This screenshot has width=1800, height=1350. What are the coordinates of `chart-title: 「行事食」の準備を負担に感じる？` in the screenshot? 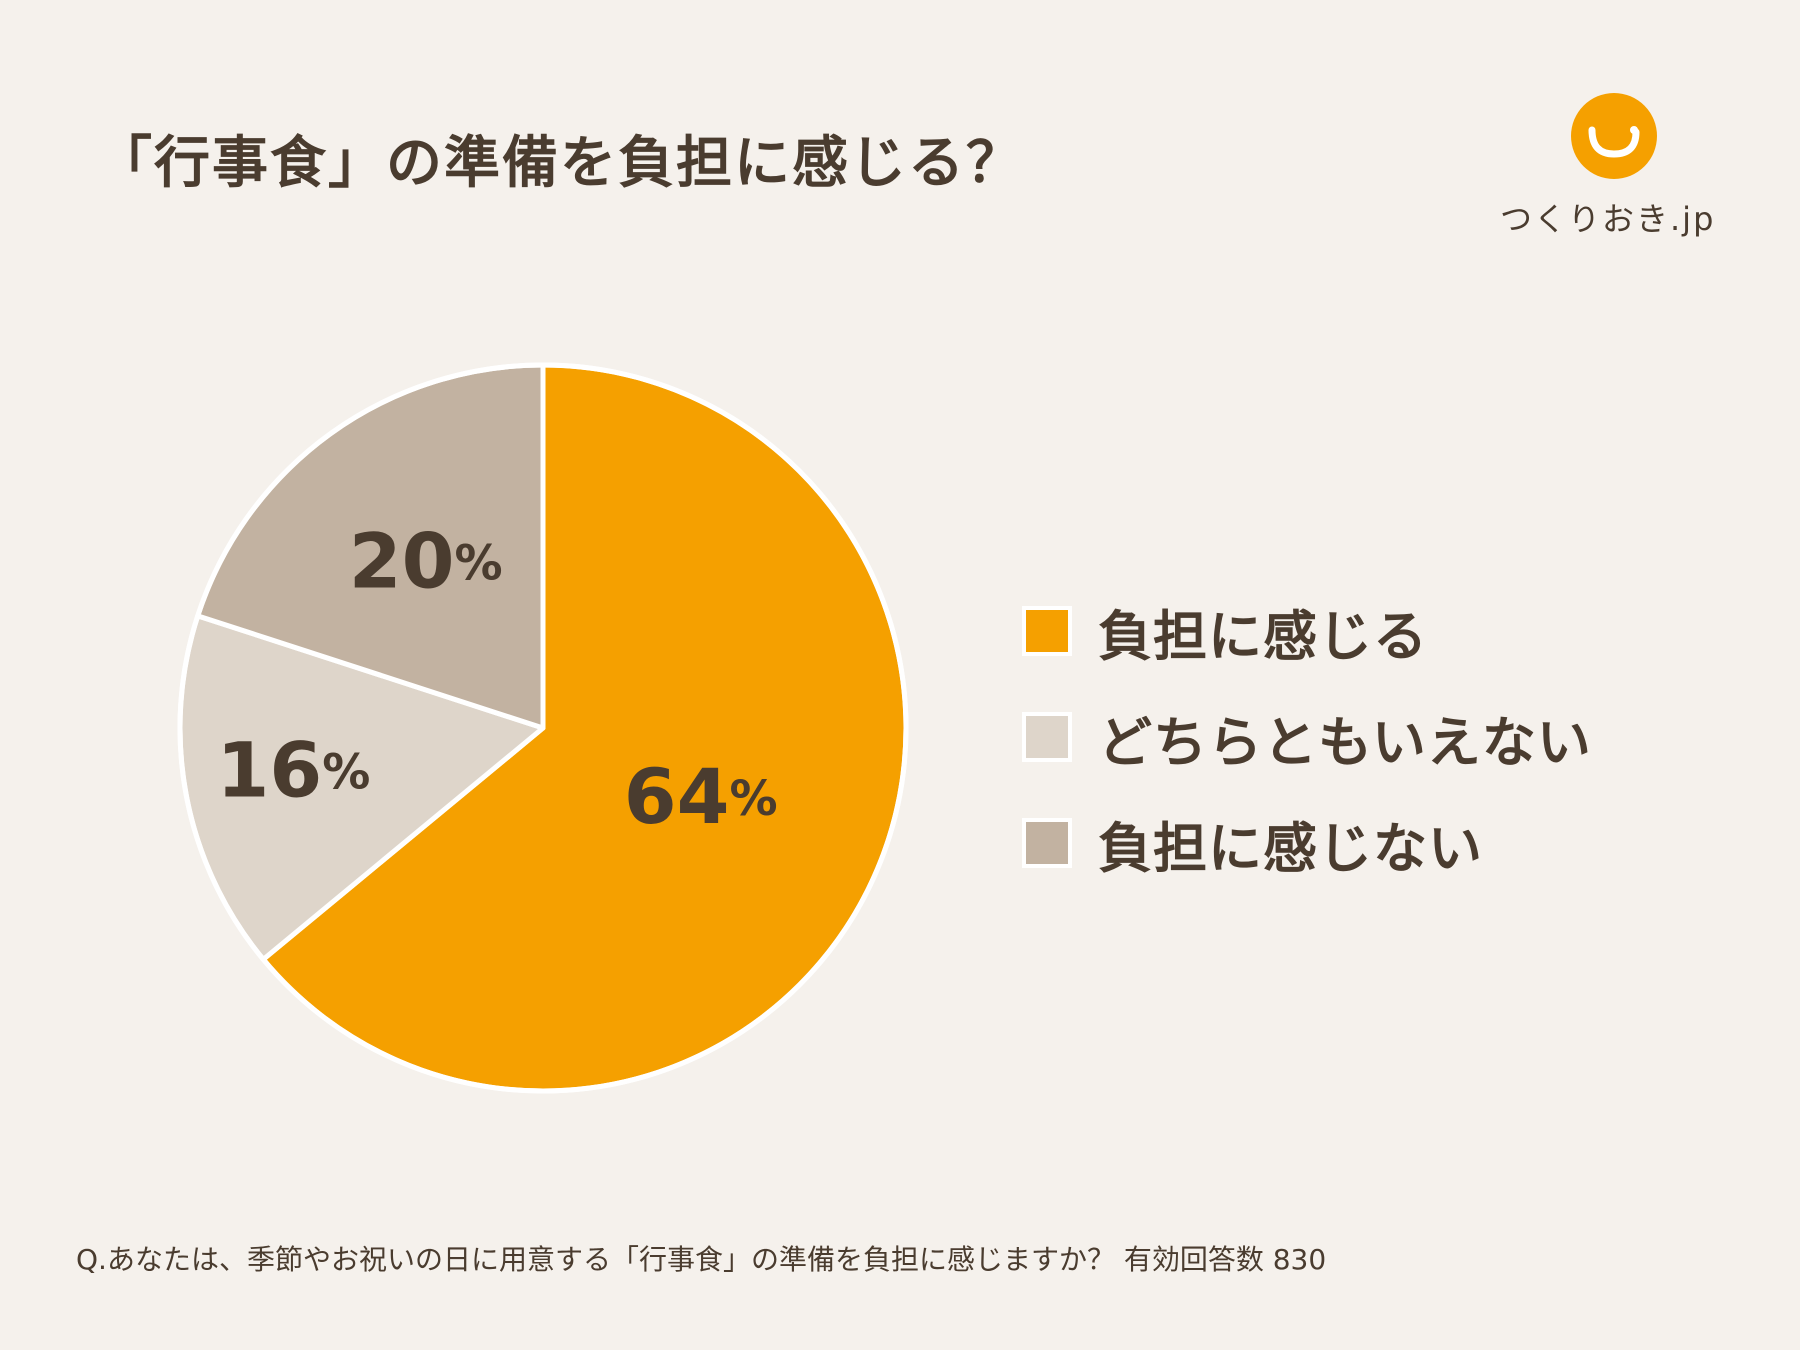 It's located at (560, 163).